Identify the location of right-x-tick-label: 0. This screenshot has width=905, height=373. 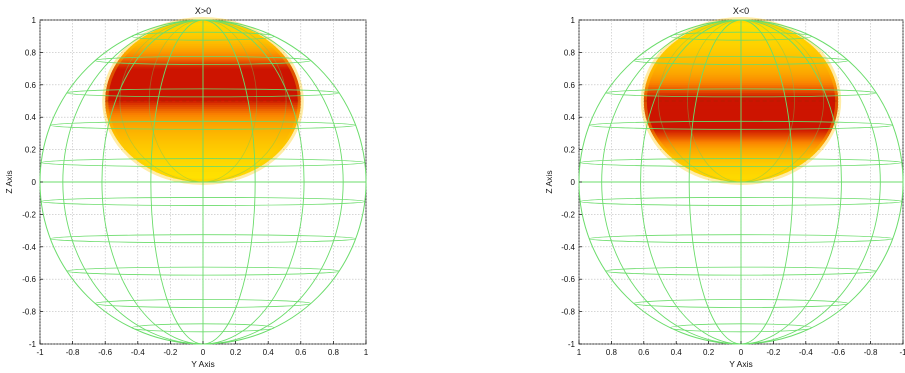
(741, 352).